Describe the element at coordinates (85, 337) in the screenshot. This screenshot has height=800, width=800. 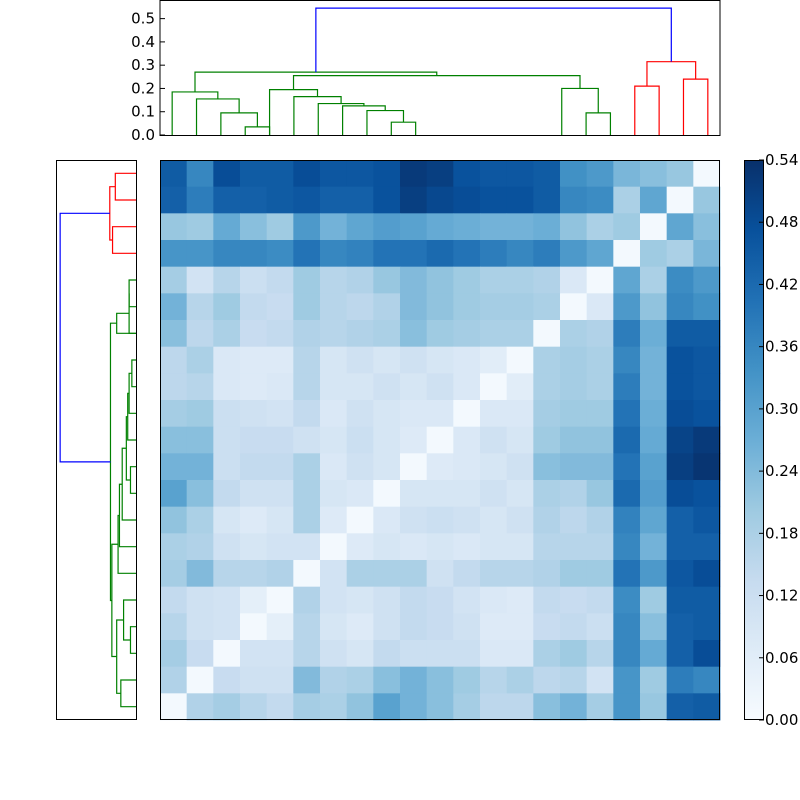
I see `left-dendrogram-link` at that location.